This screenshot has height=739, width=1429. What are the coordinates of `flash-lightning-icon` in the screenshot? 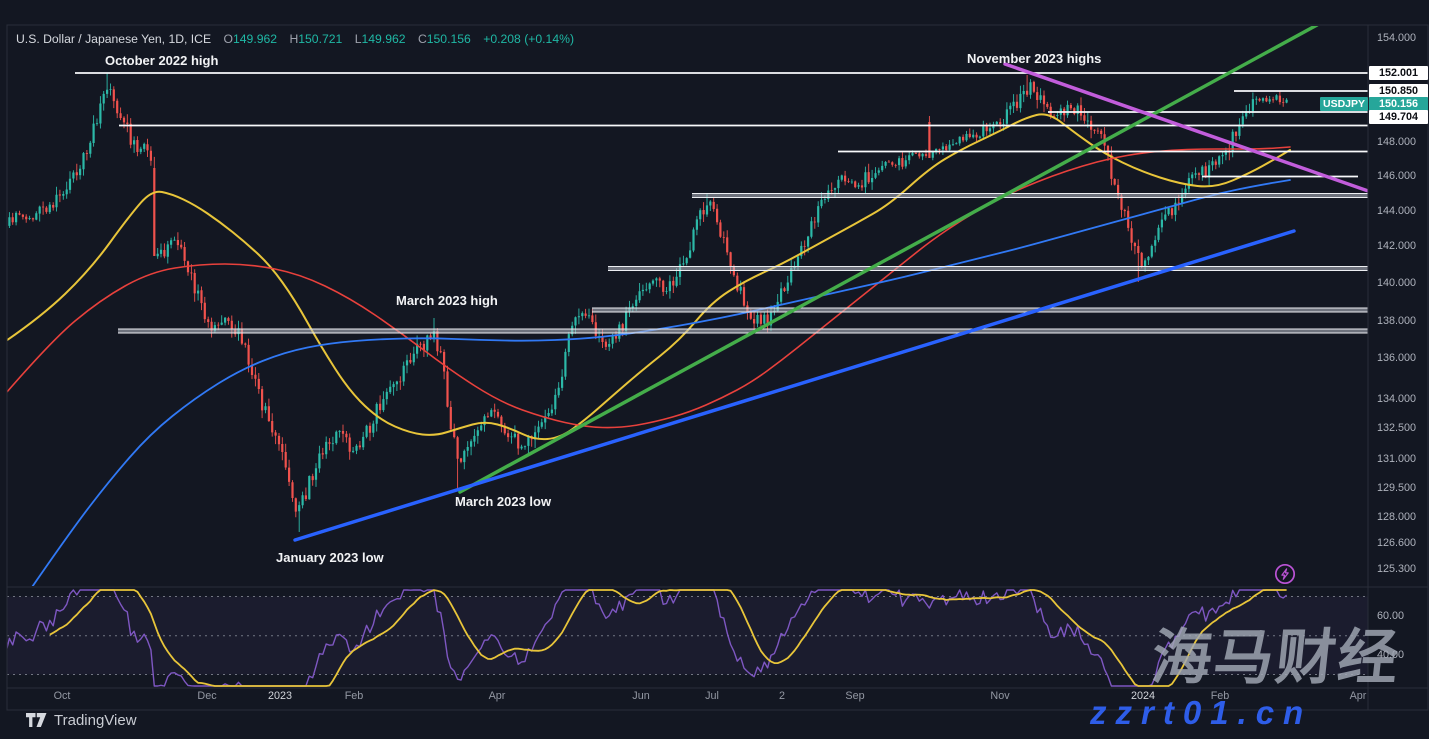 It's located at (1285, 574).